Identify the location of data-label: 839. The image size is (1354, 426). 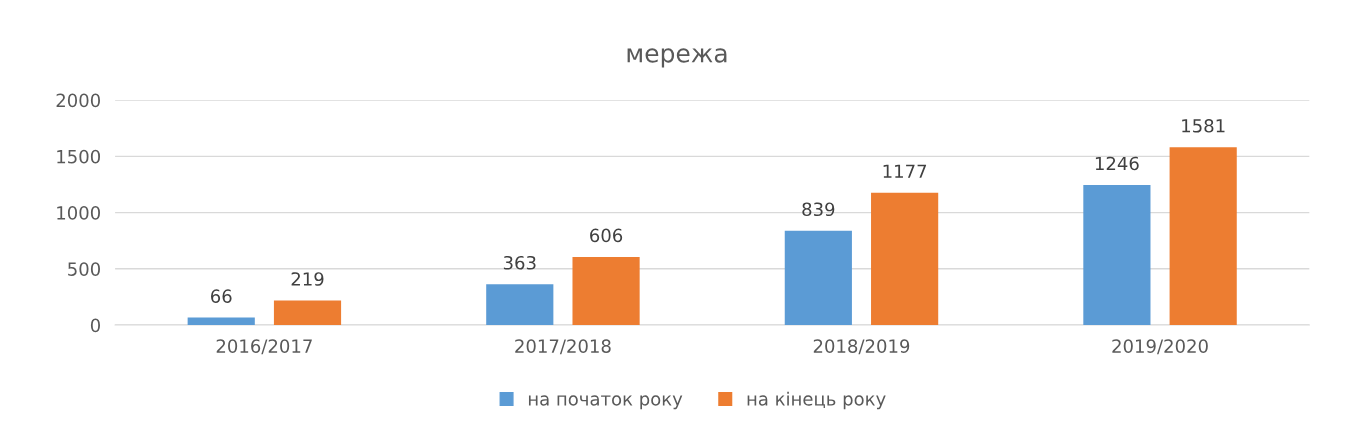
(818, 209).